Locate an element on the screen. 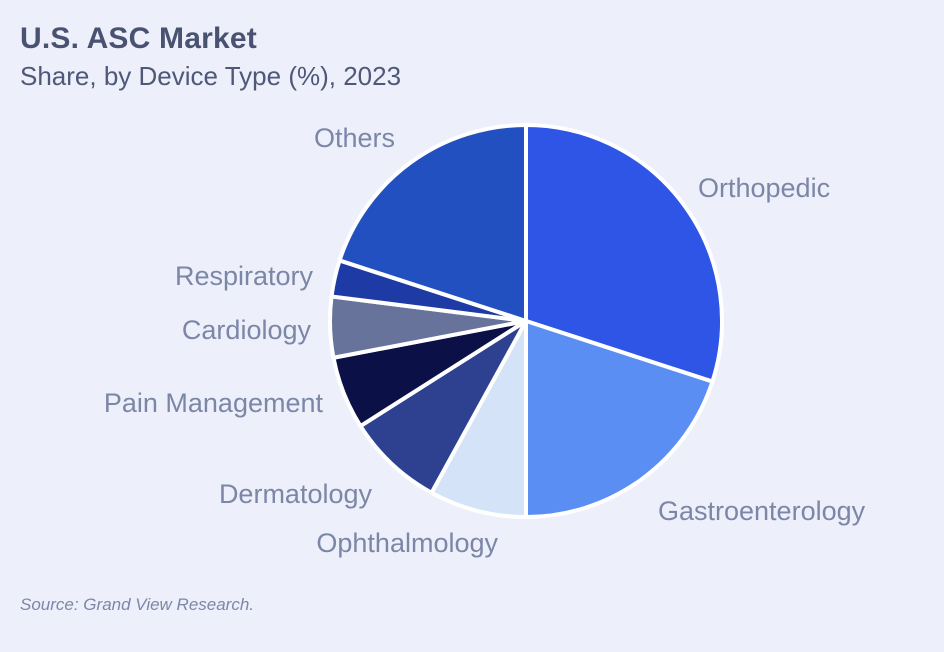  pie-slice-others is located at coordinates (432, 223).